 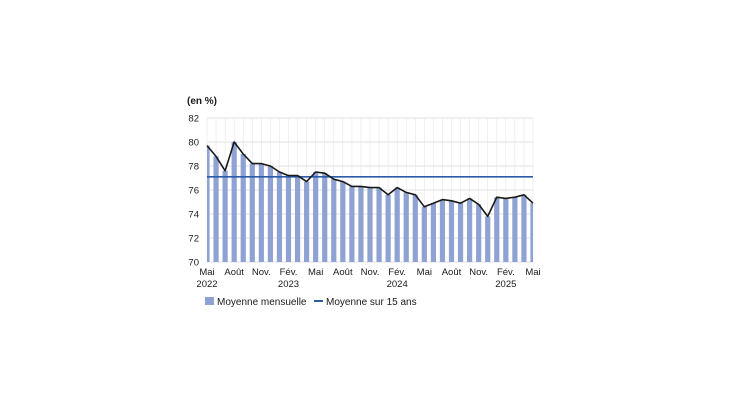 What do you see at coordinates (202, 101) in the screenshot?
I see `unit-label: (en %)` at bounding box center [202, 101].